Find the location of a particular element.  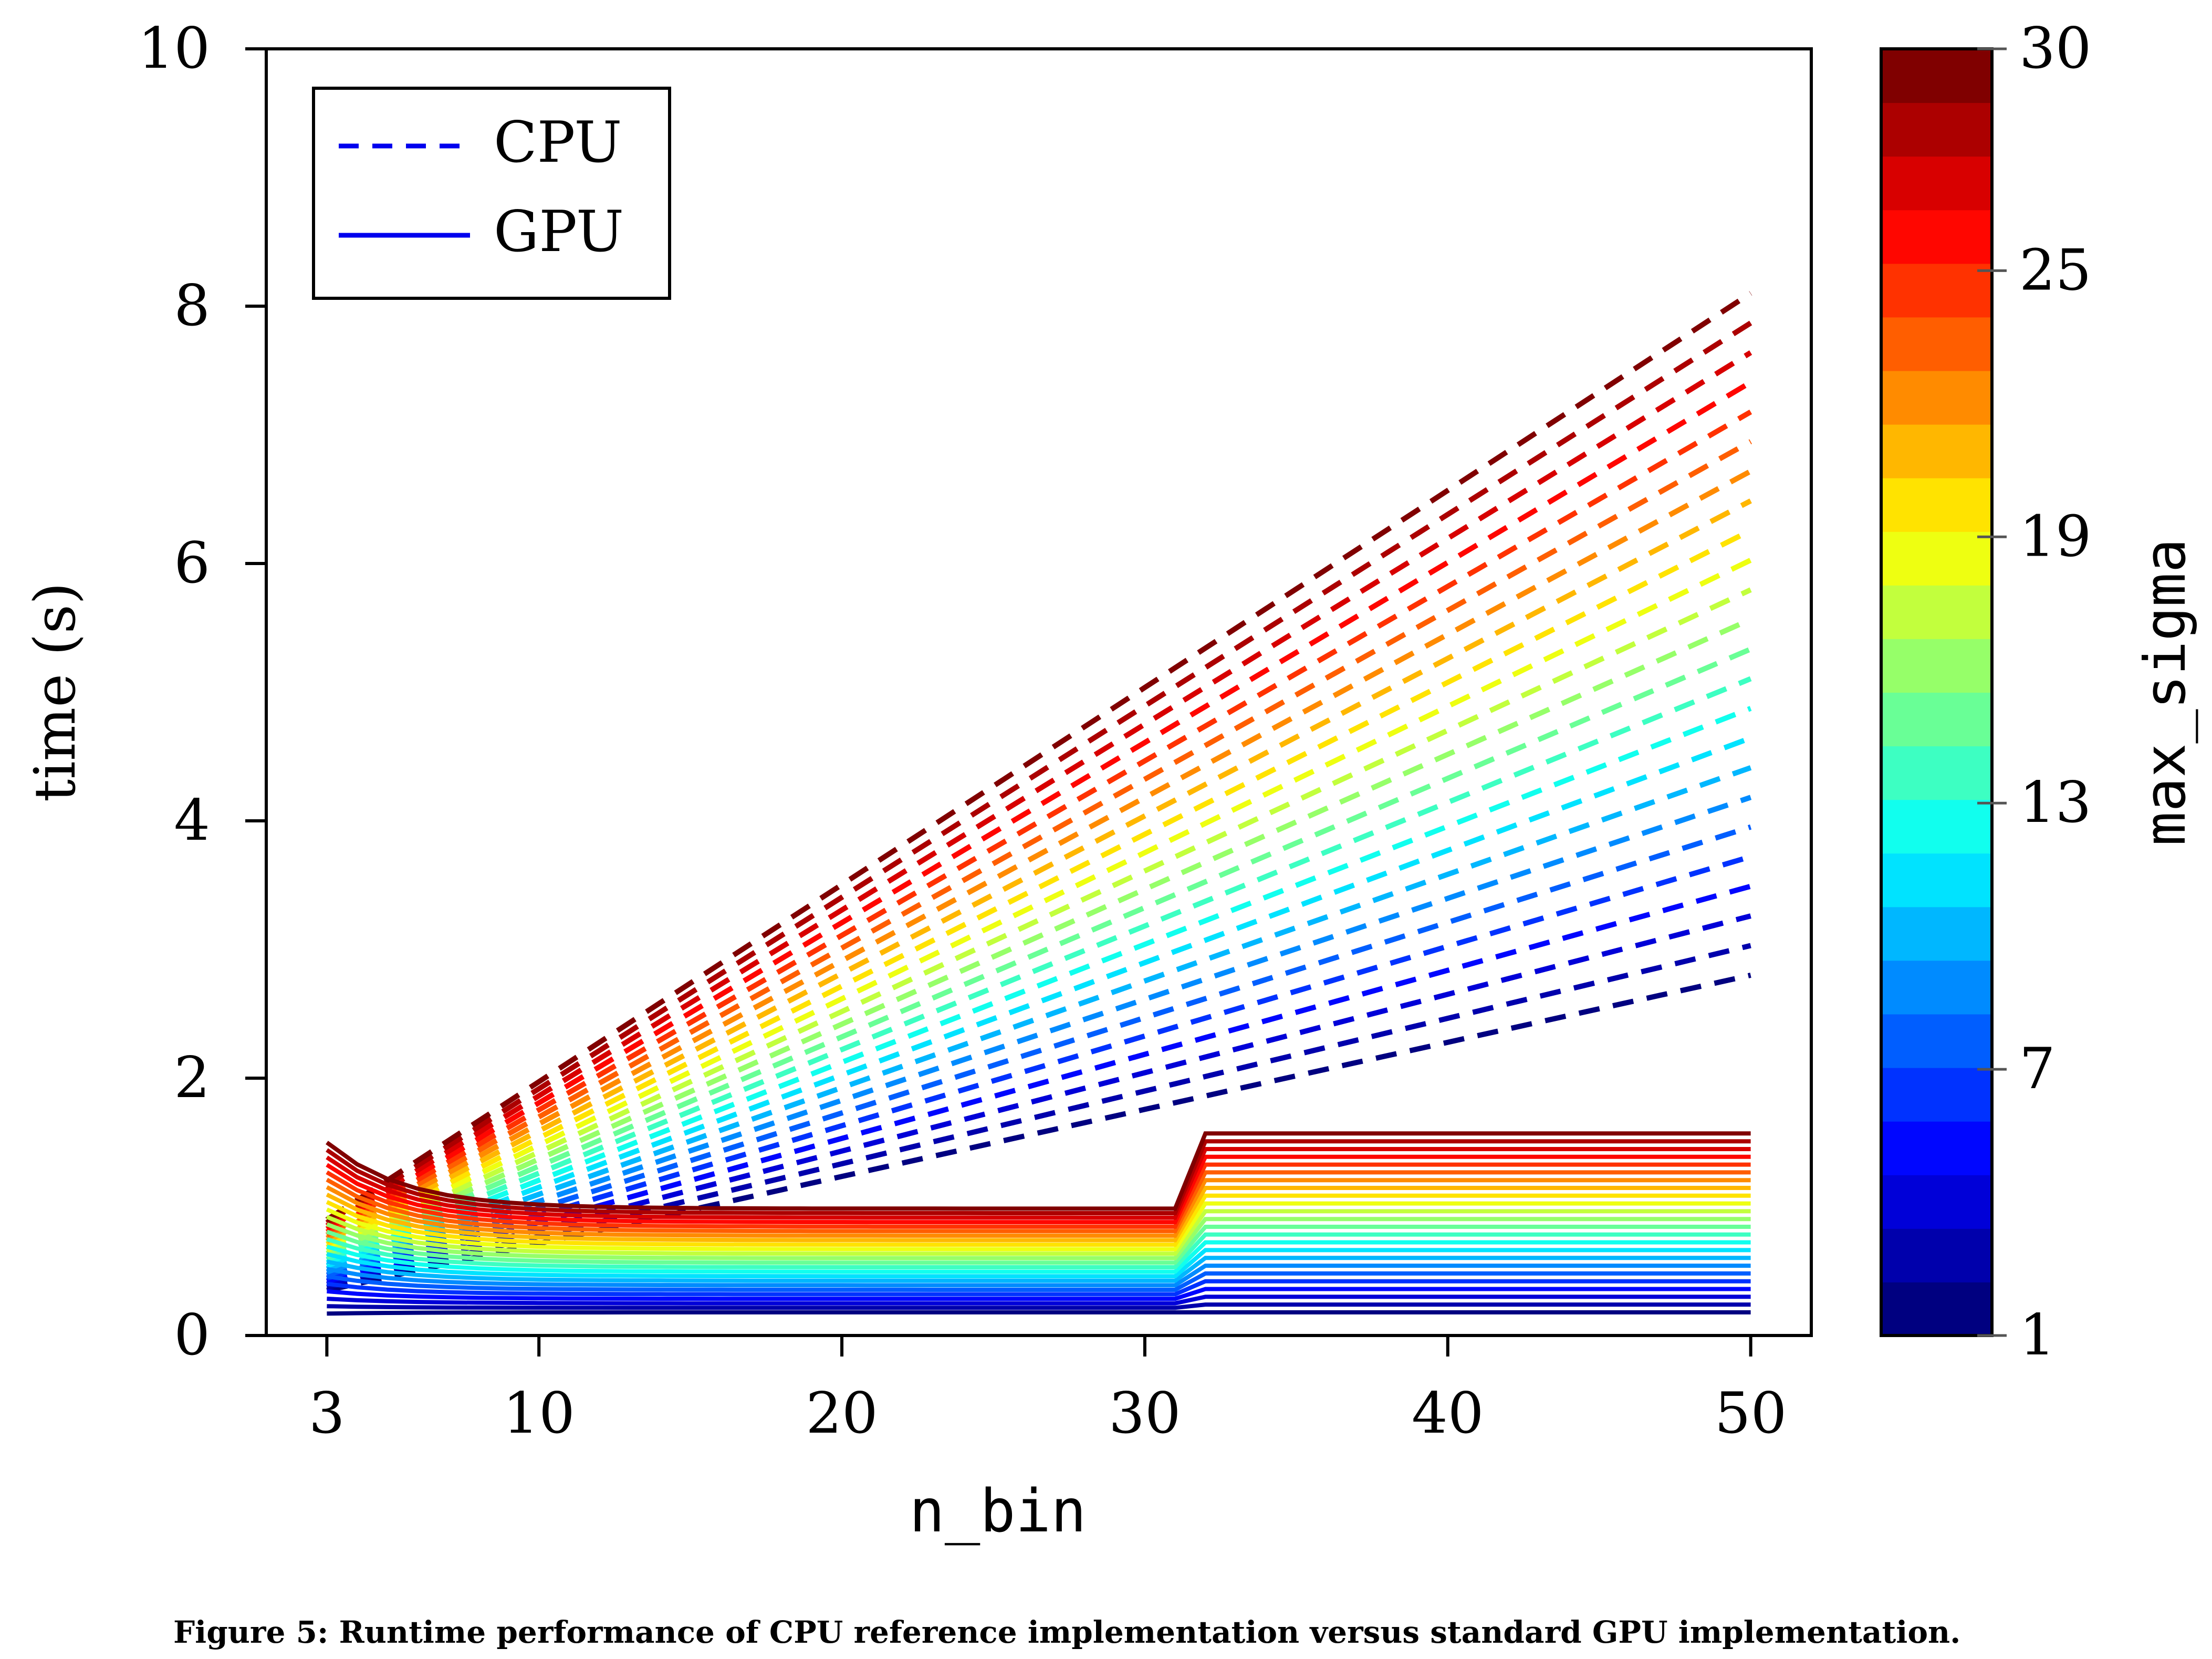

colorbar-tick-label: 25 is located at coordinates (2055, 270).